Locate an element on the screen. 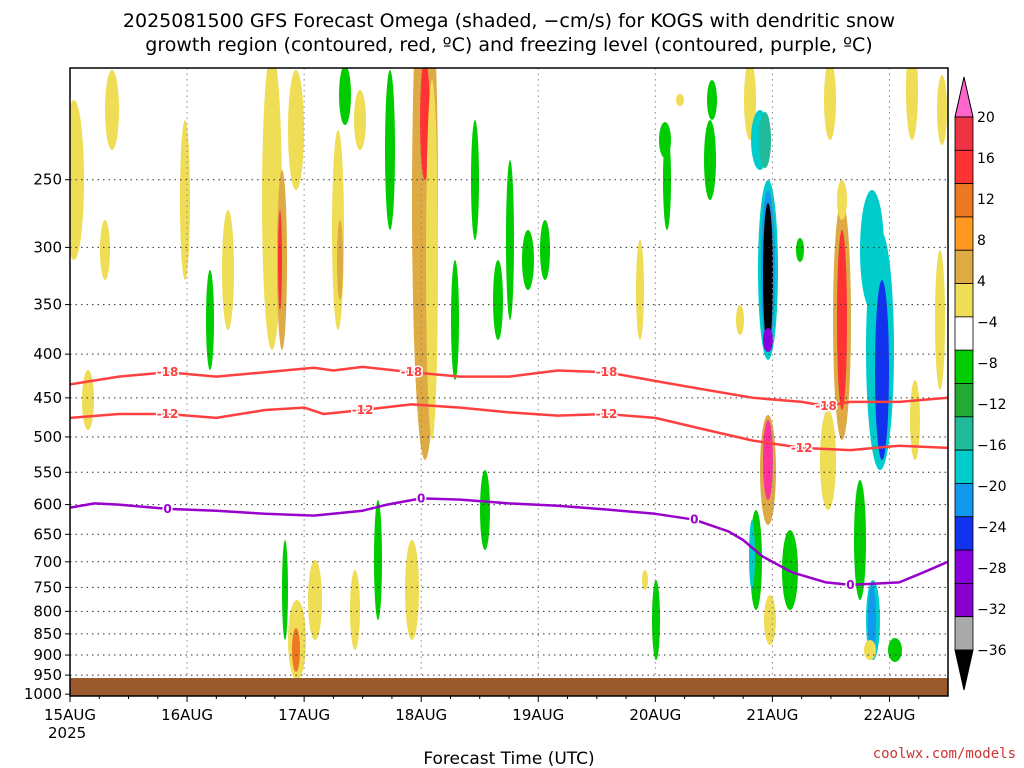 This screenshot has height=768, width=1024. credit-text: coolwx.com/models is located at coordinates (944, 754).